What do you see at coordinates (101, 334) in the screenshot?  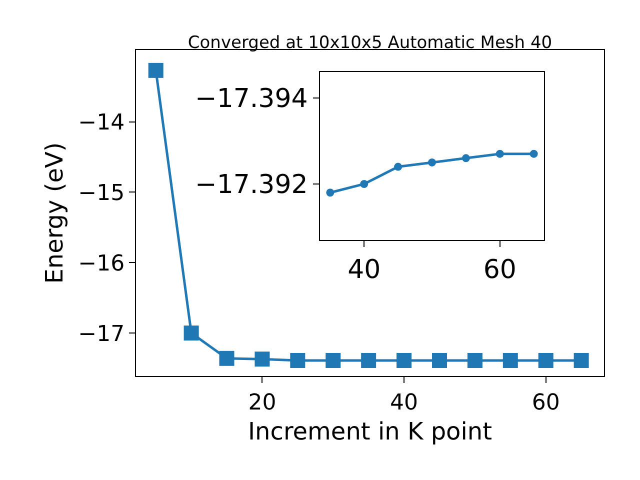 I see `y-tick-label: −17` at bounding box center [101, 334].